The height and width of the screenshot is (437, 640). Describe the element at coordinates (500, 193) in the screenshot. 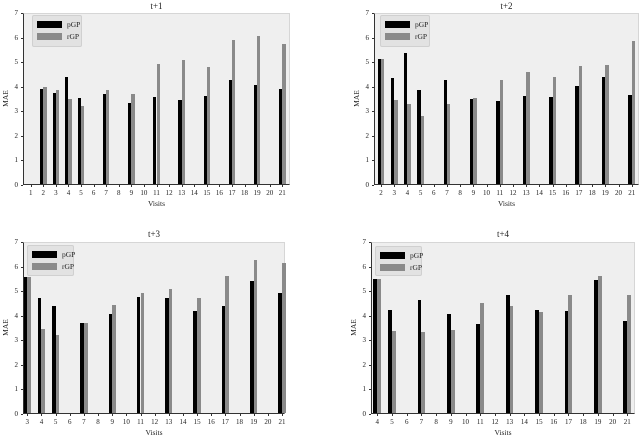

I see `x-tick-label: 11` at that location.